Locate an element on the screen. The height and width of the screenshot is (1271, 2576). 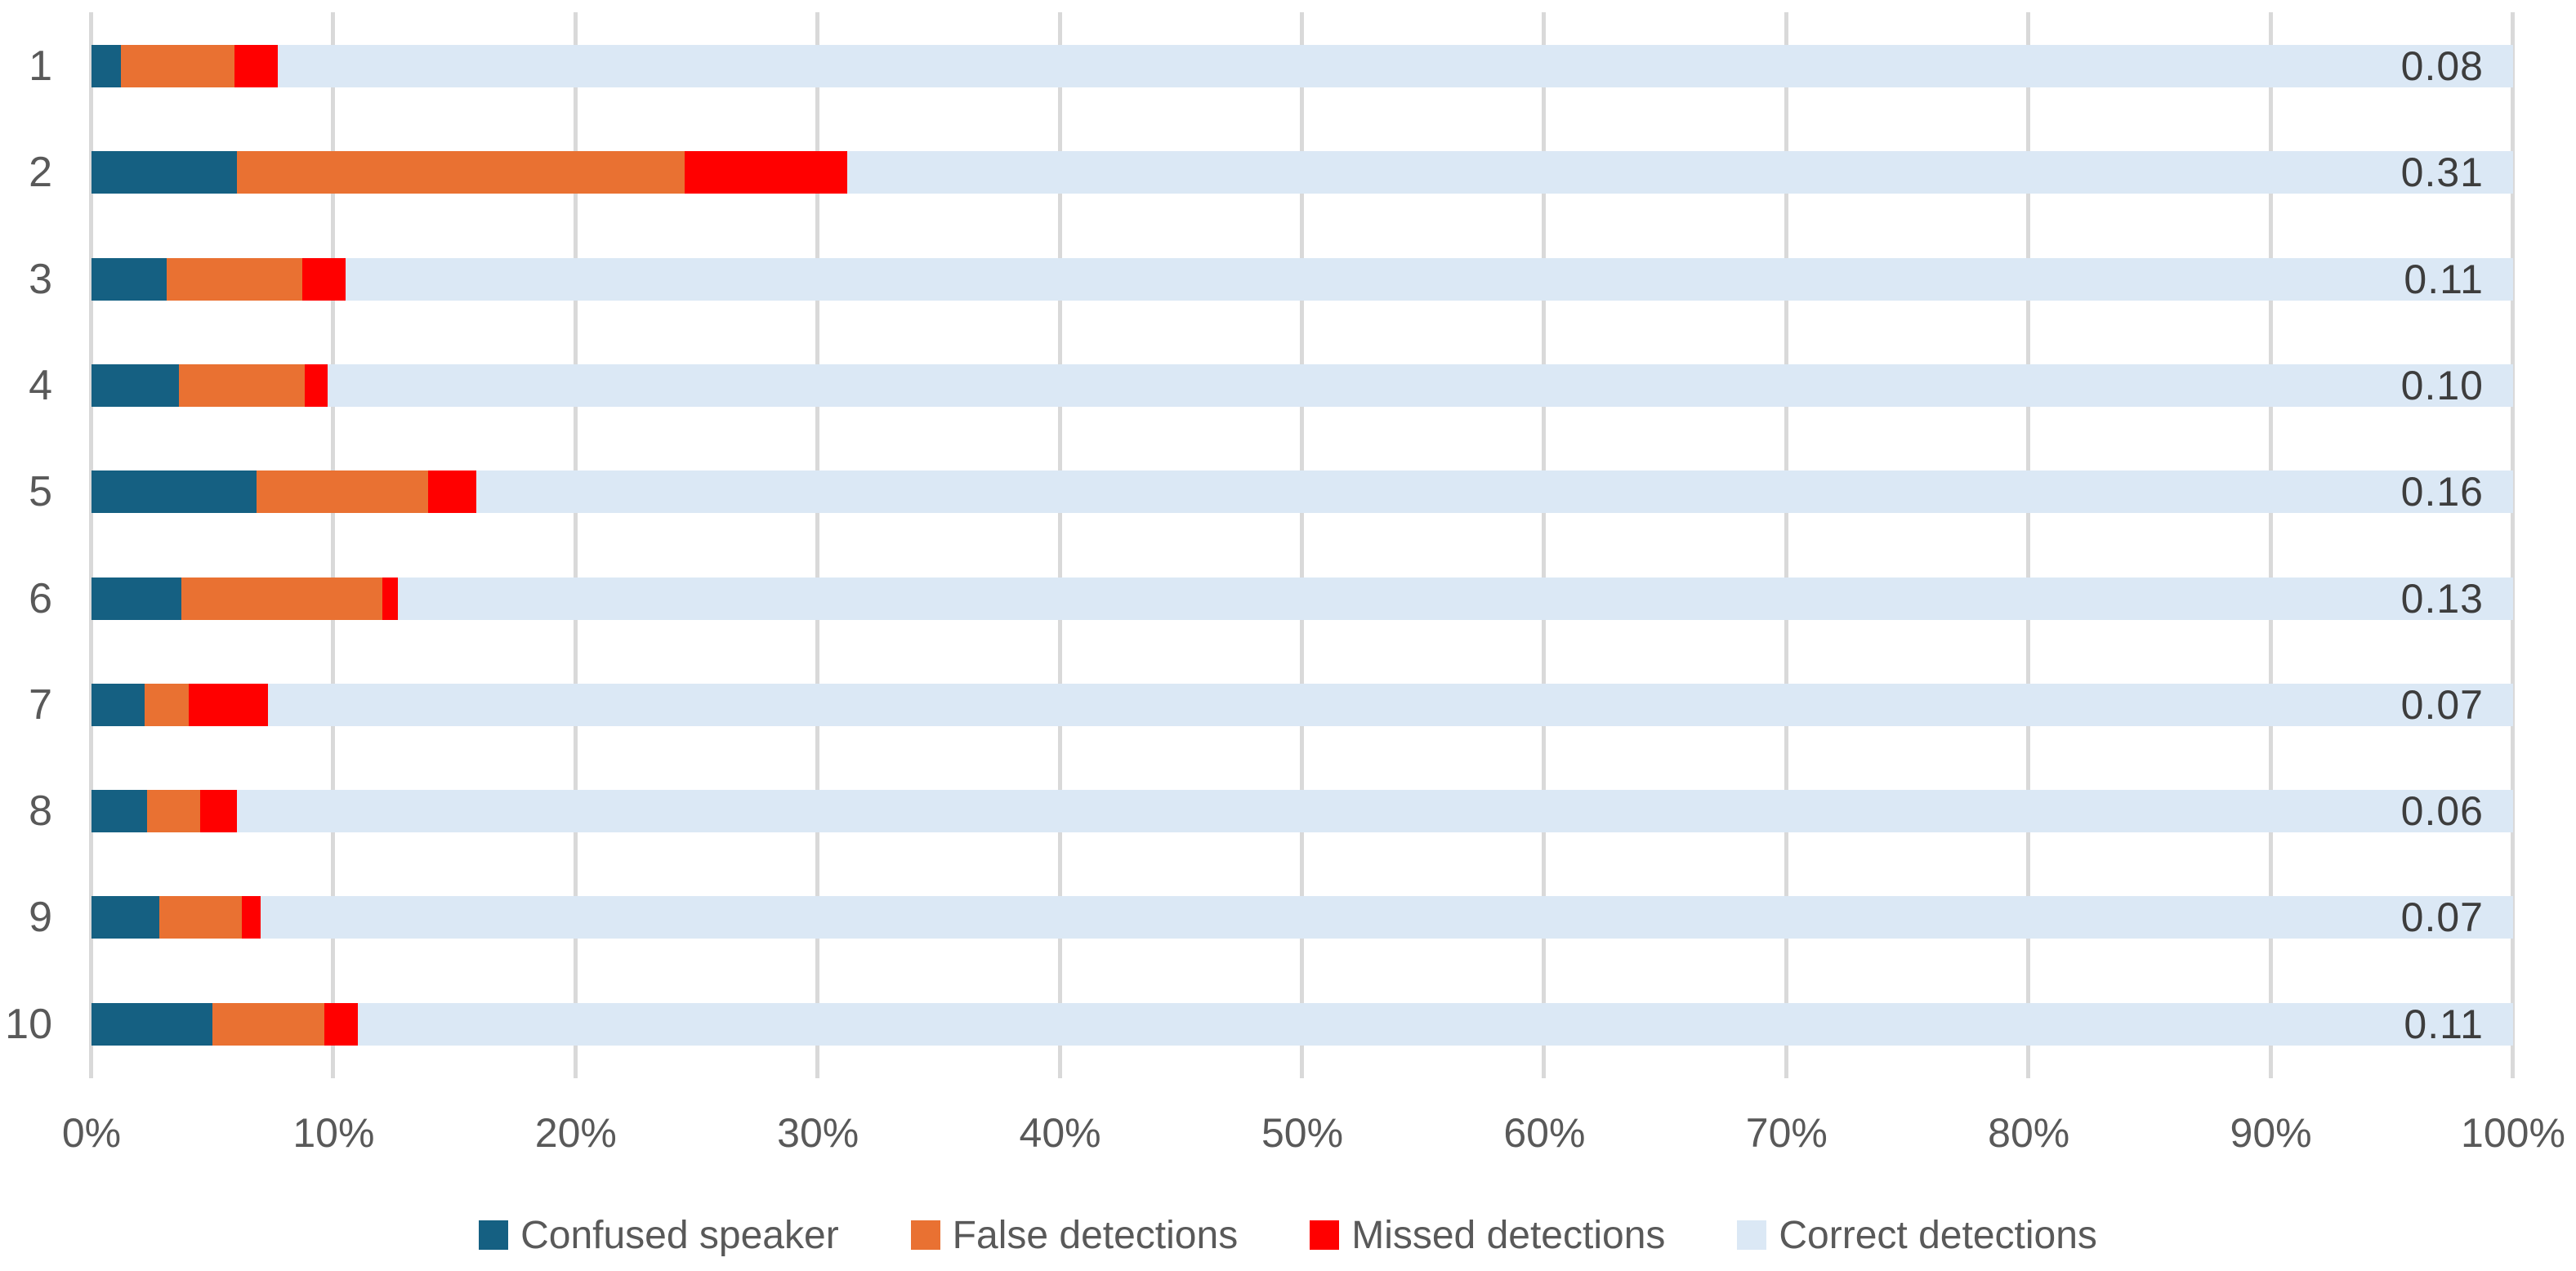
x-tick-label-60%: 60% is located at coordinates (1545, 1133).